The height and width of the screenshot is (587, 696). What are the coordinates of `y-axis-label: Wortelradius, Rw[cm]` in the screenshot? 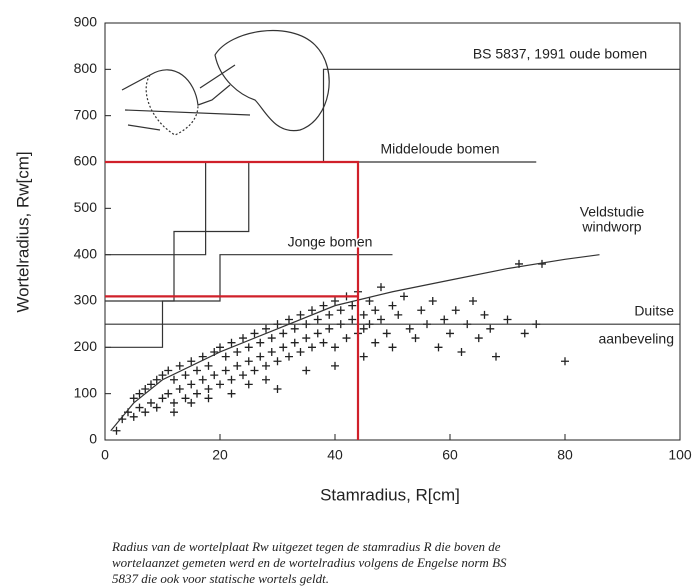 It's located at (22, 231).